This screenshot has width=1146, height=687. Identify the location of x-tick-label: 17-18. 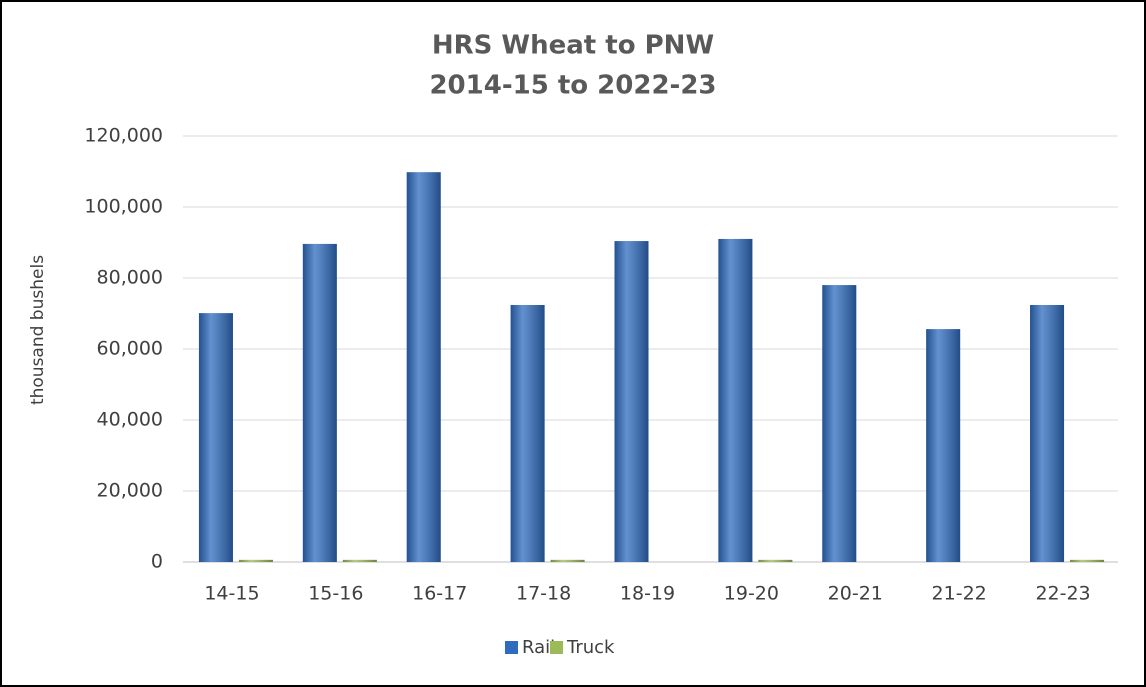
(543, 594).